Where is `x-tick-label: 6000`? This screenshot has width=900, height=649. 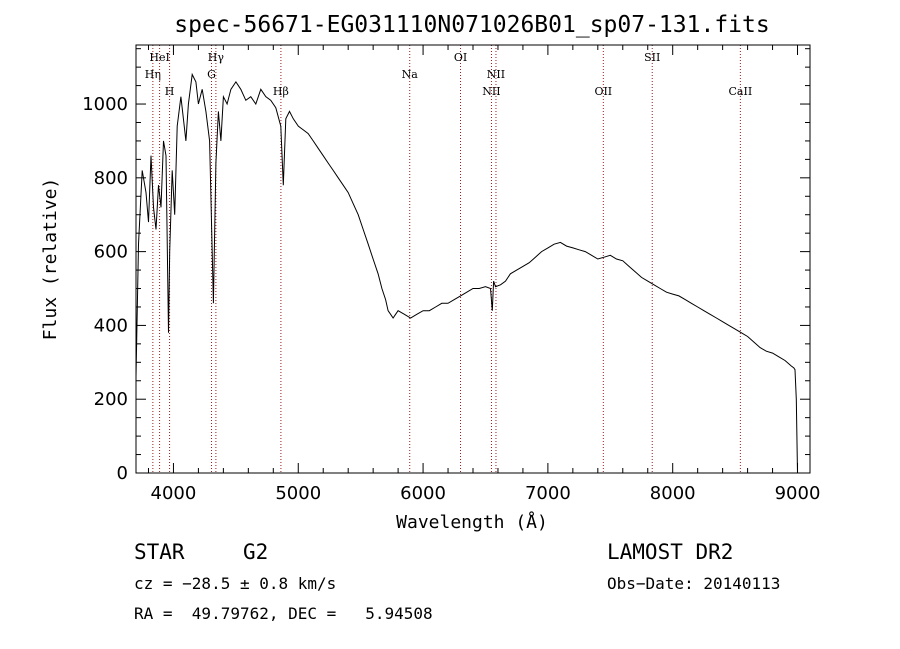 x-tick-label: 6000 is located at coordinates (423, 493).